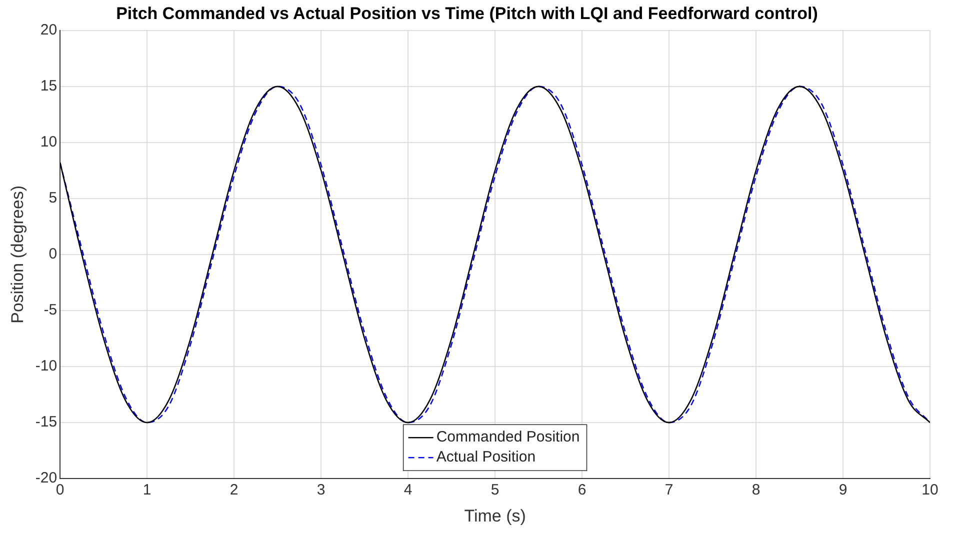  I want to click on x-tick-label: 3, so click(321, 490).